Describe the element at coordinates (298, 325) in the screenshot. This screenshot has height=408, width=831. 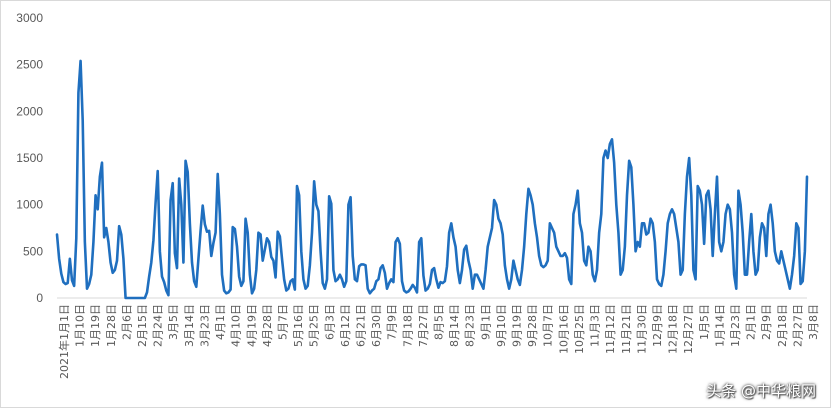
I see `x-tick-label: 5月16日` at that location.